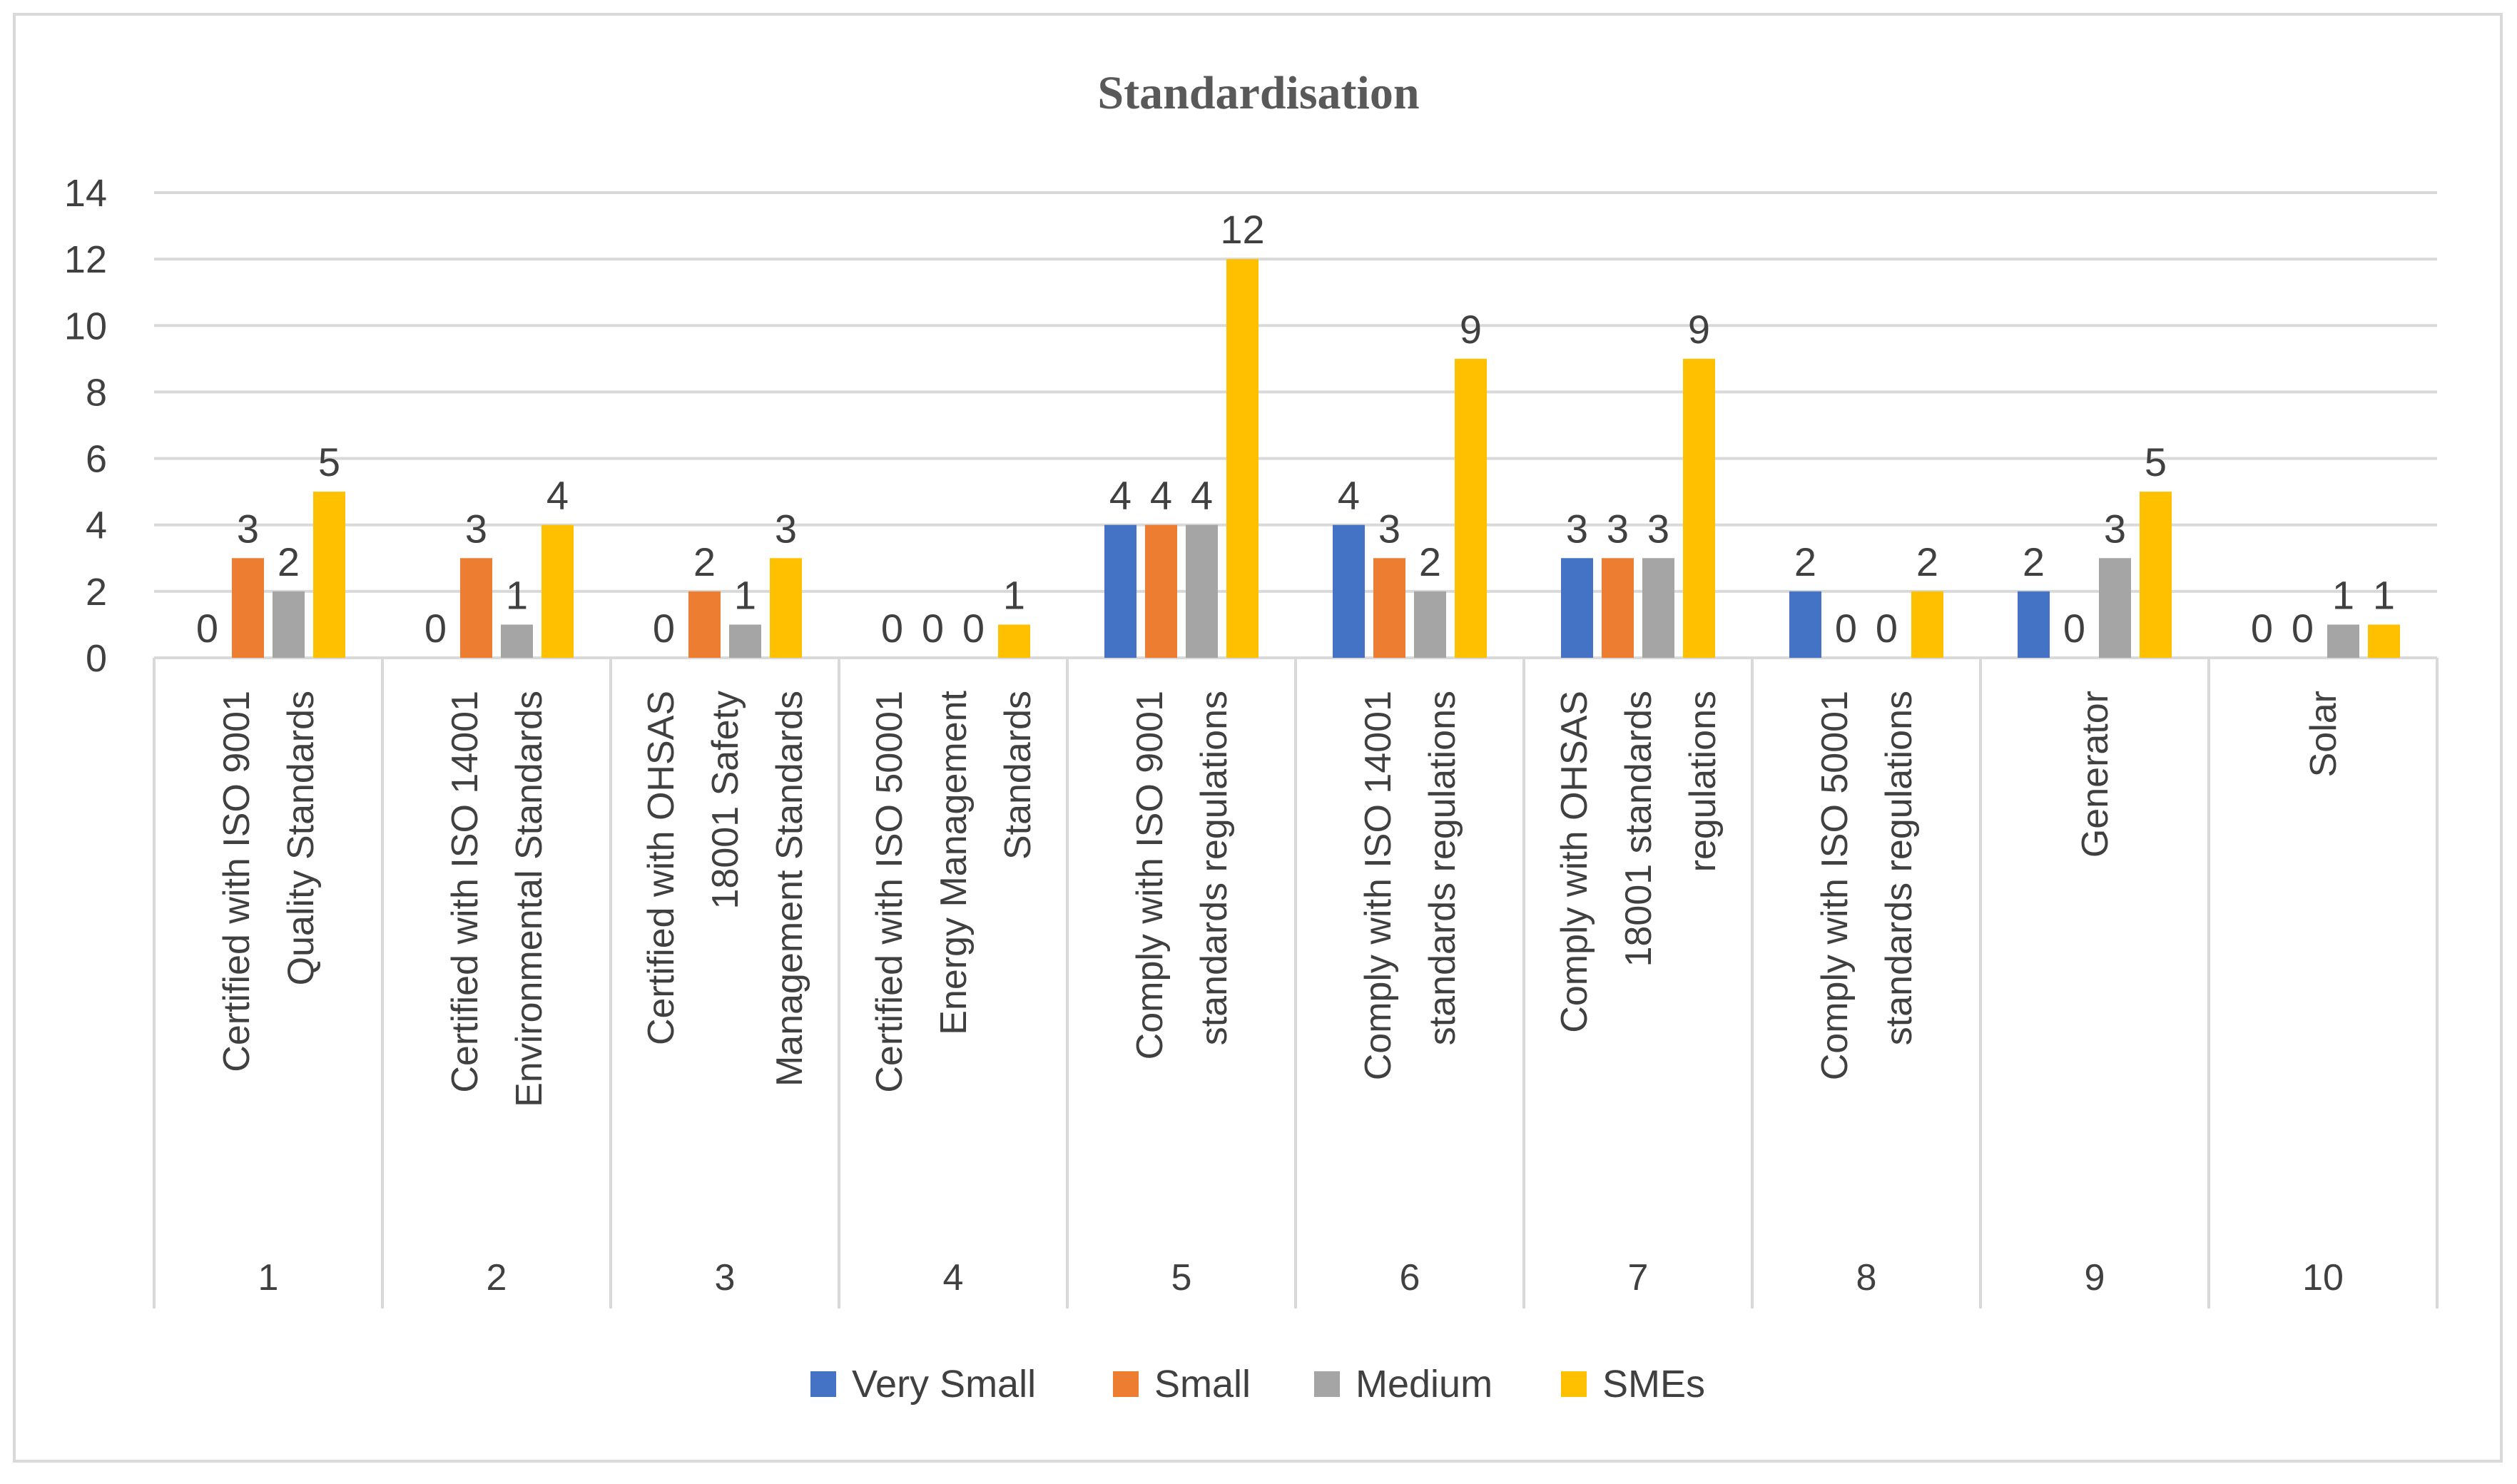 The image size is (2517, 1484). I want to click on category-label: 18001 Safety, so click(725, 800).